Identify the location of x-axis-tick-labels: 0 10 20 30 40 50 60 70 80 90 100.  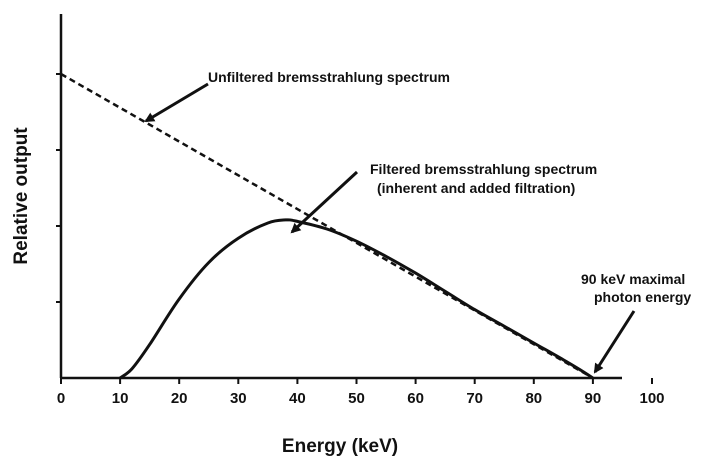
(361, 398).